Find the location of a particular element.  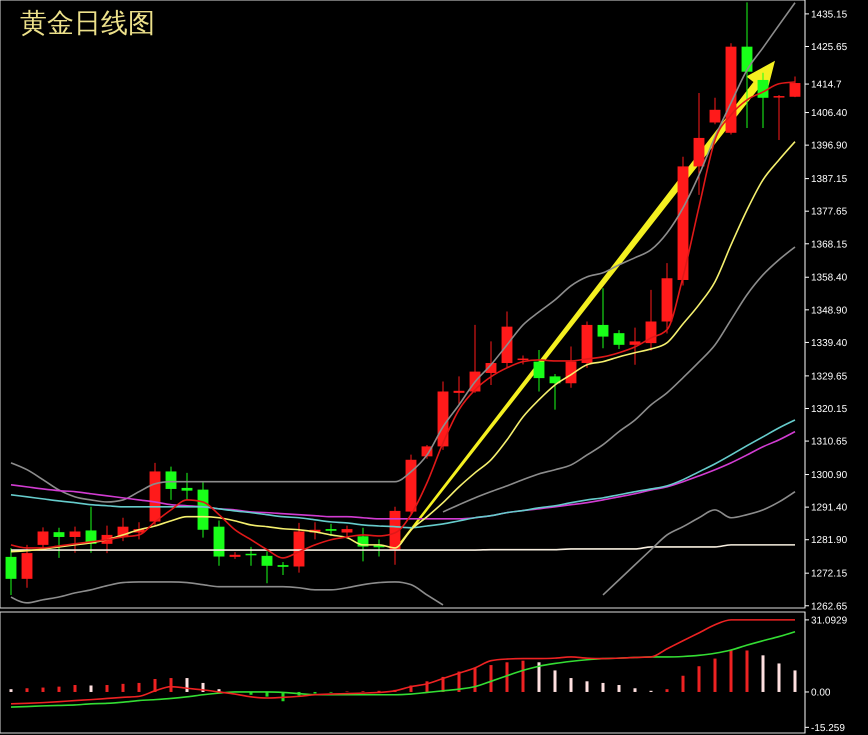

chart-title: 黄金日线图 is located at coordinates (87, 23).